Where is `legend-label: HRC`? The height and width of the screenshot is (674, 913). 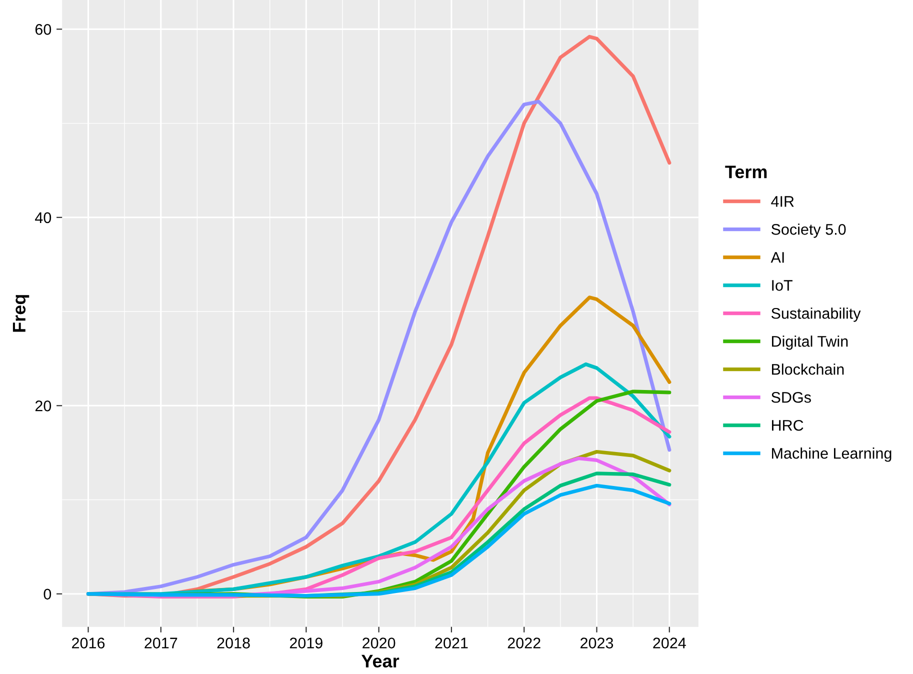 legend-label: HRC is located at coordinates (788, 425).